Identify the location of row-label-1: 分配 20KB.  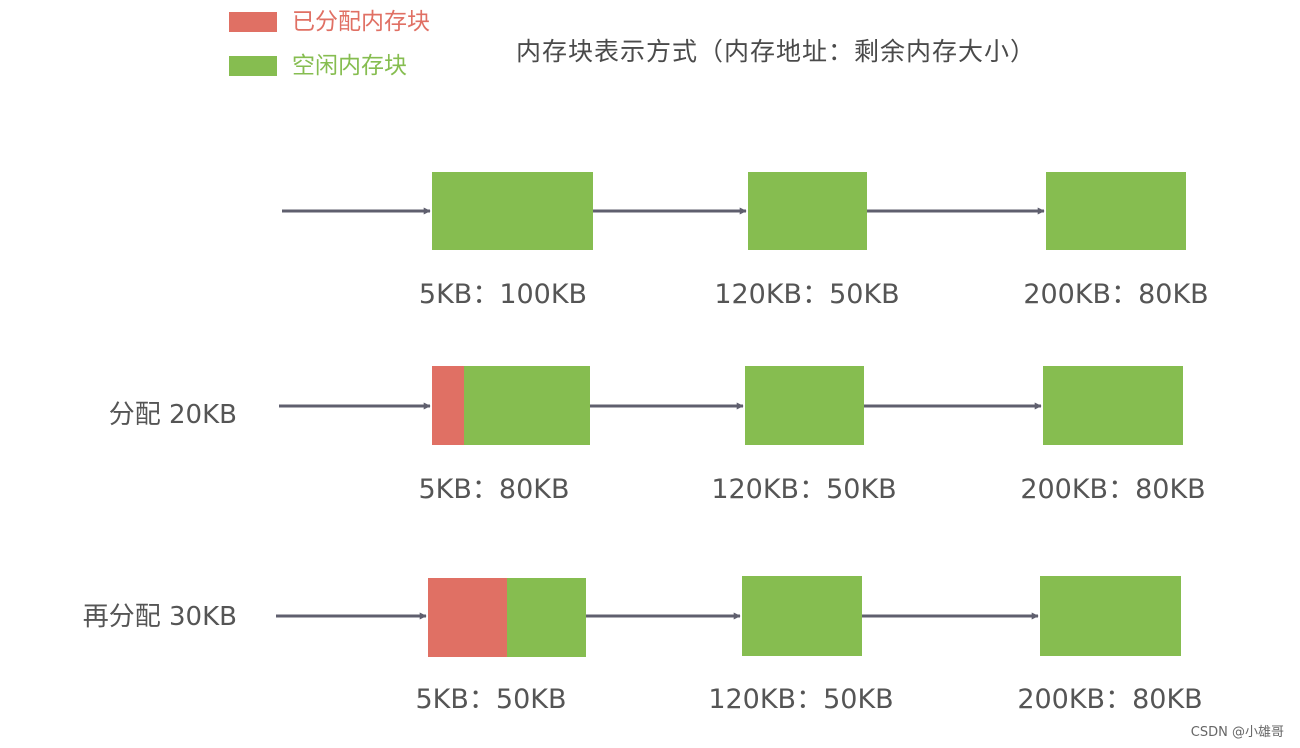
(172, 415).